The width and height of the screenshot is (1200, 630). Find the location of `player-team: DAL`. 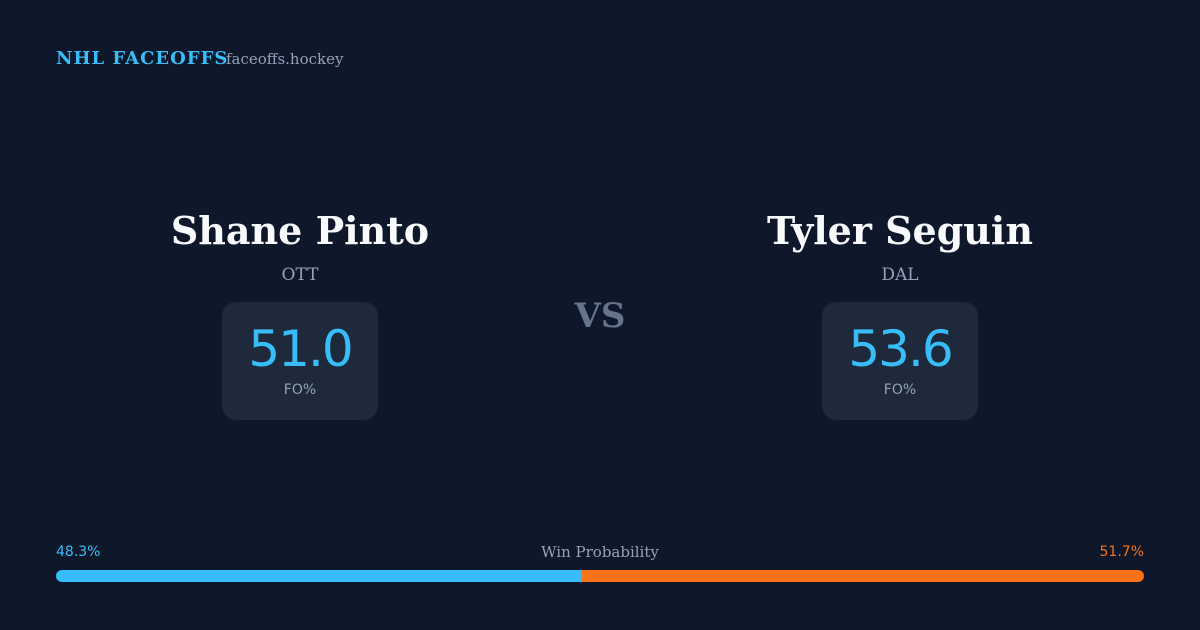

player-team: DAL is located at coordinates (900, 275).